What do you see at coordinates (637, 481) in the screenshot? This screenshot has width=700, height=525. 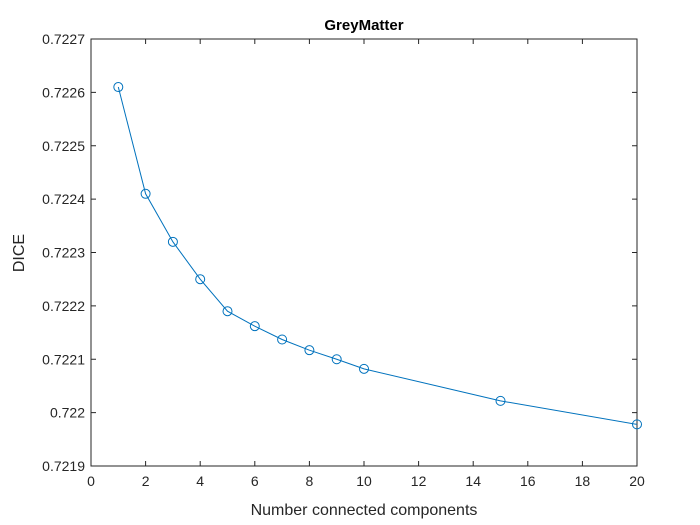 I see `x-tick-label: 20` at bounding box center [637, 481].